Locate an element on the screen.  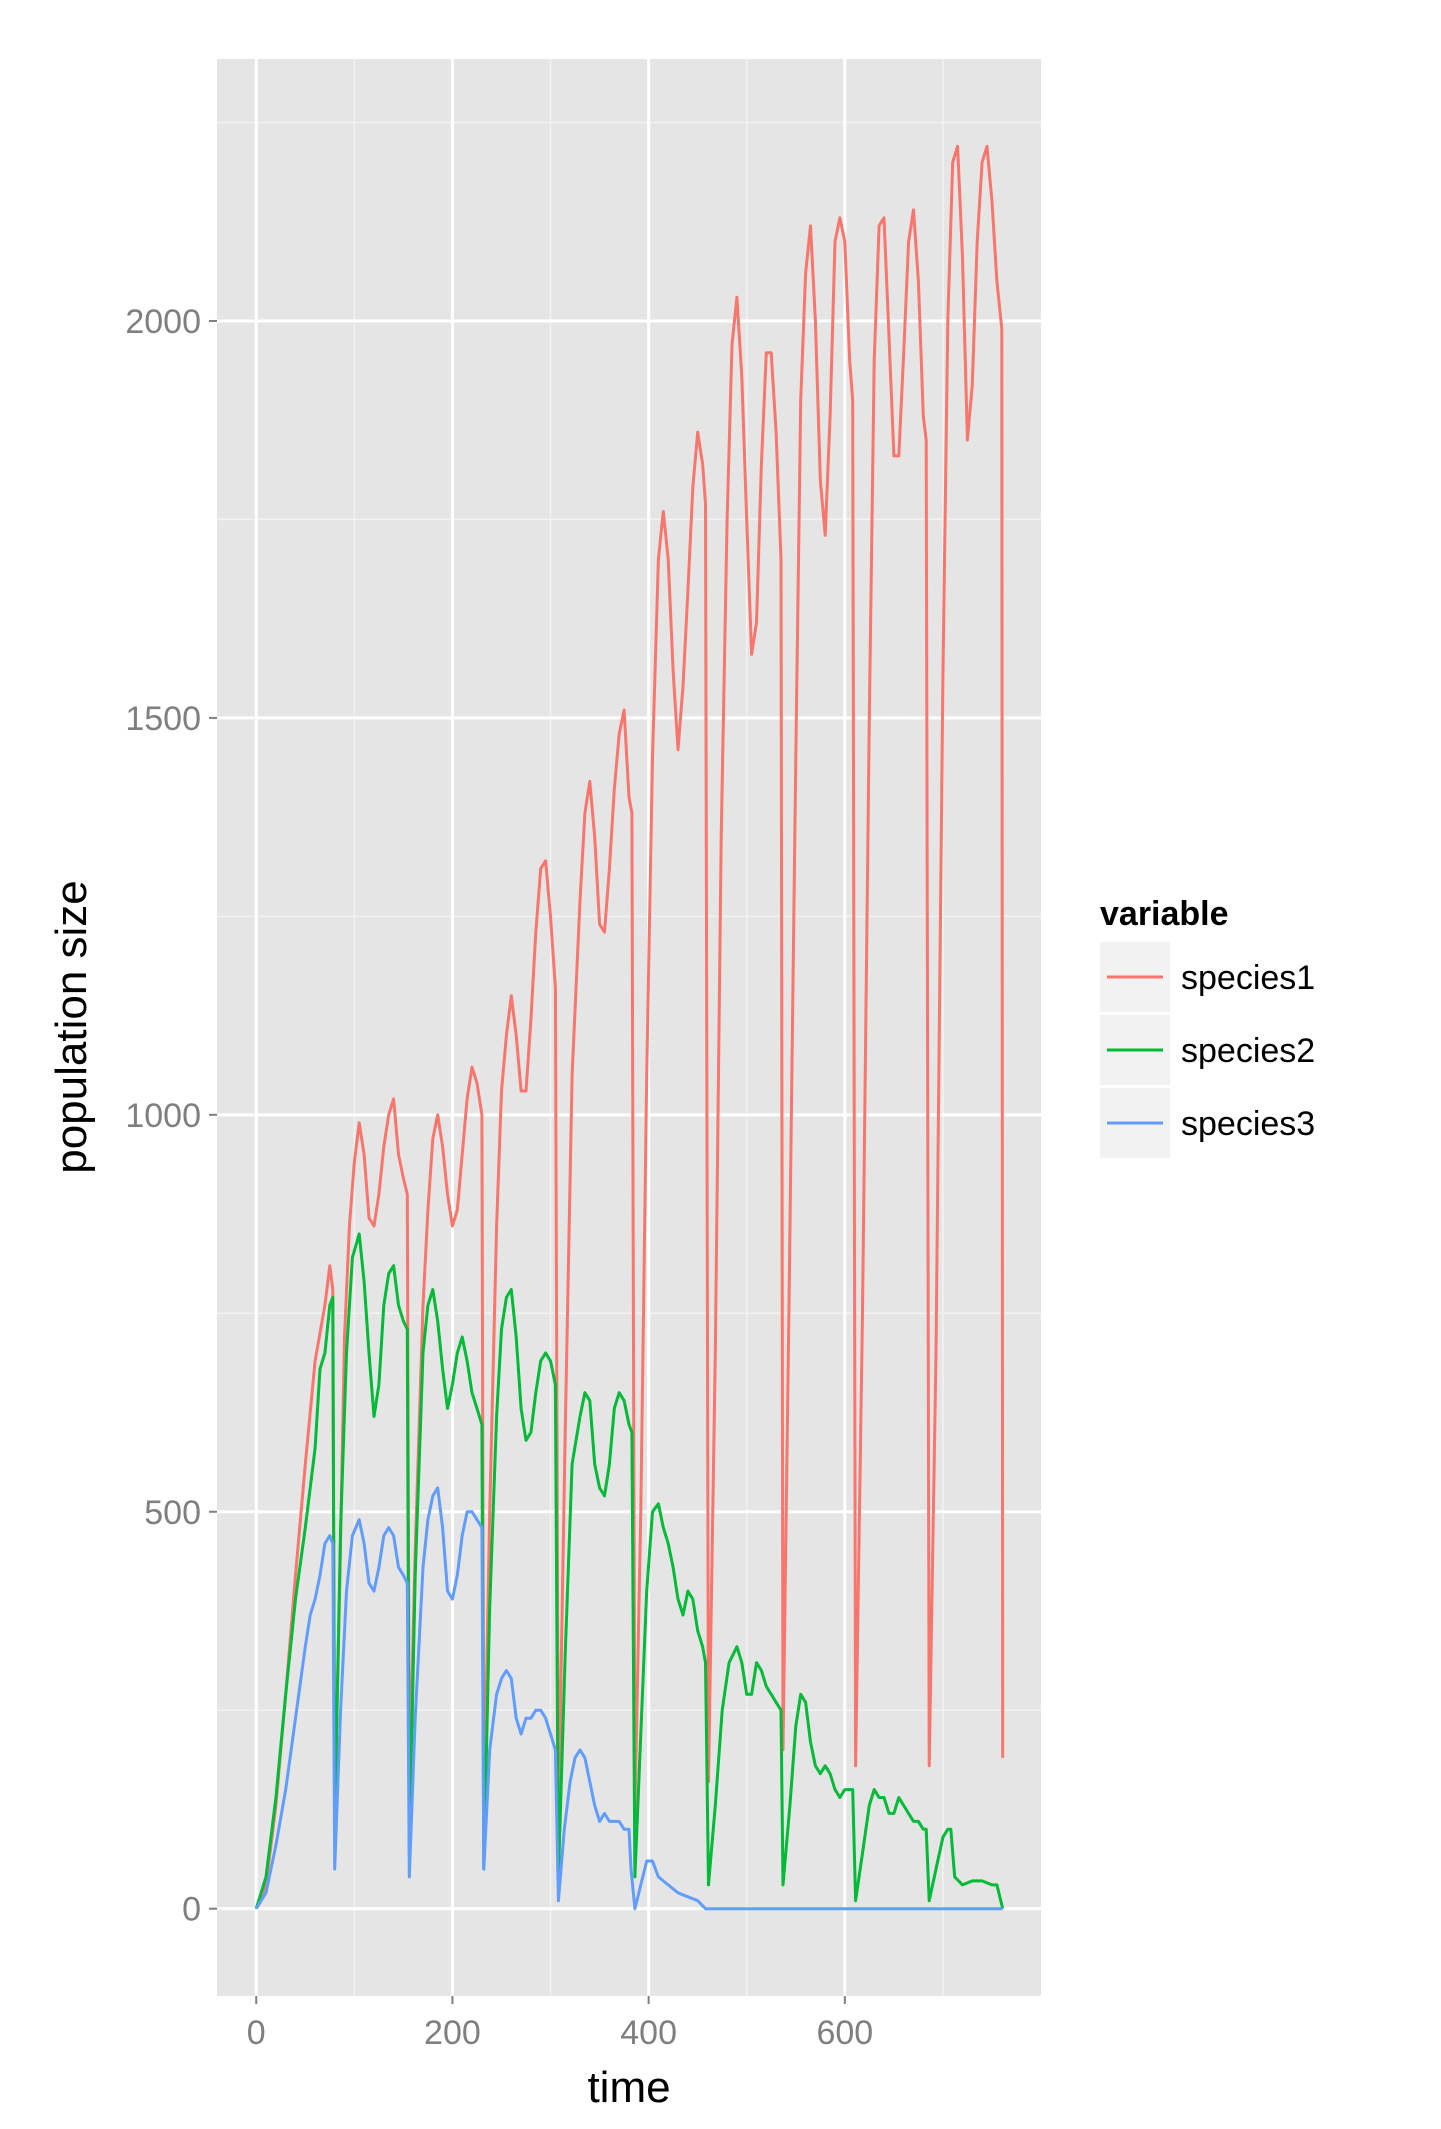
y-axis-title: population size is located at coordinates (71, 1027).